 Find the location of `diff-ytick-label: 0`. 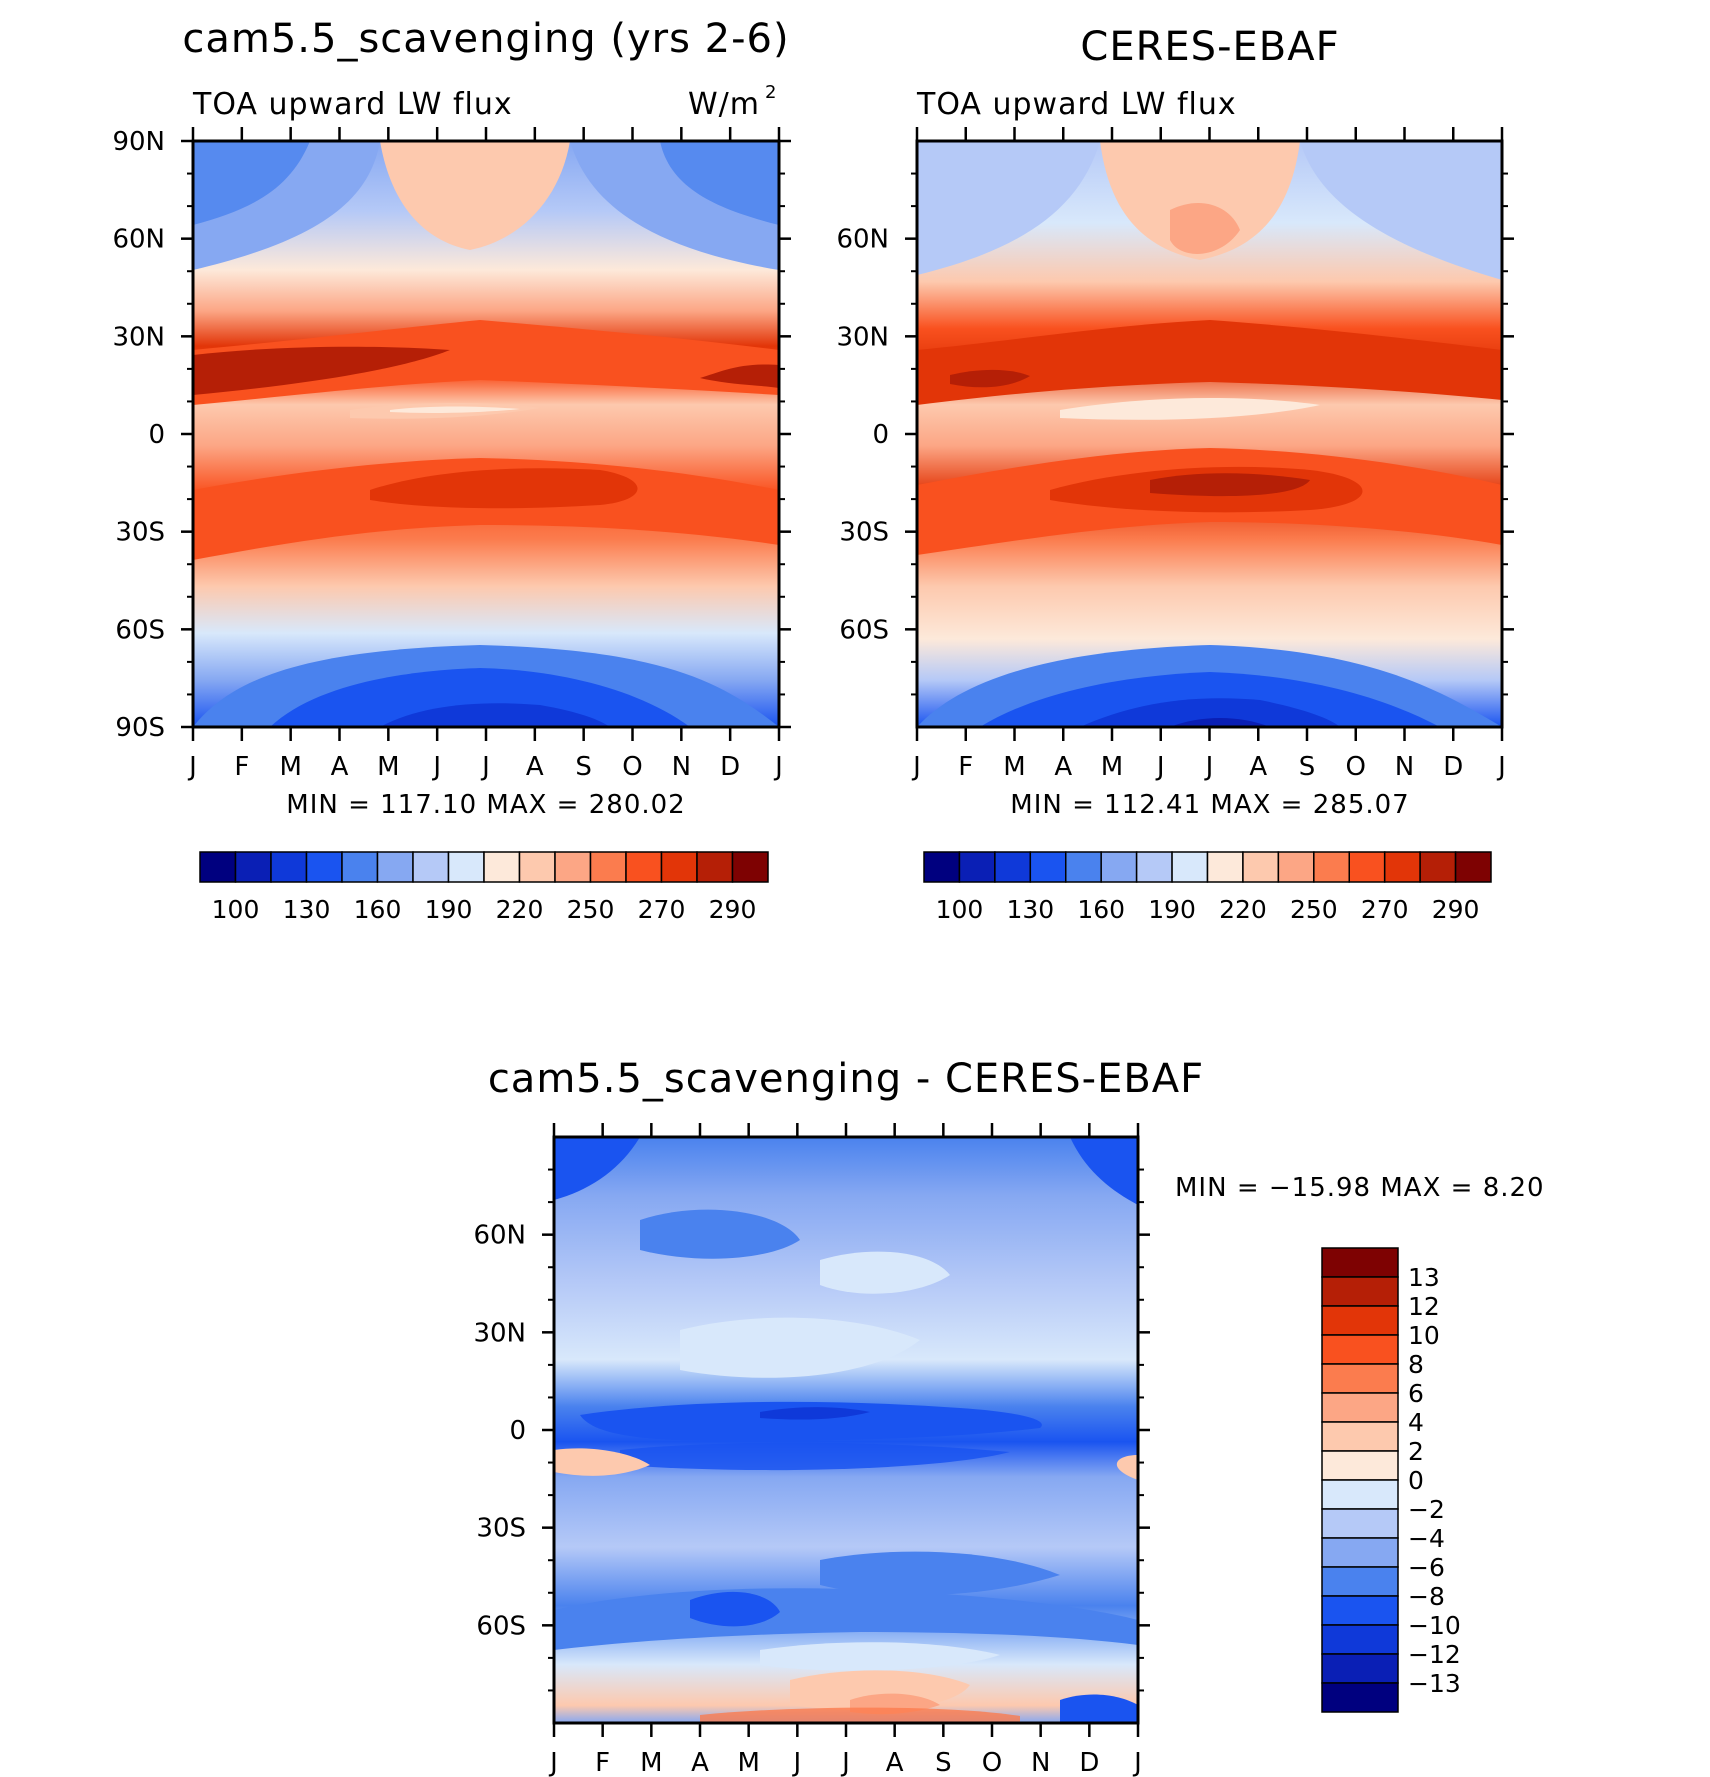

diff-ytick-label: 0 is located at coordinates (517, 1431).